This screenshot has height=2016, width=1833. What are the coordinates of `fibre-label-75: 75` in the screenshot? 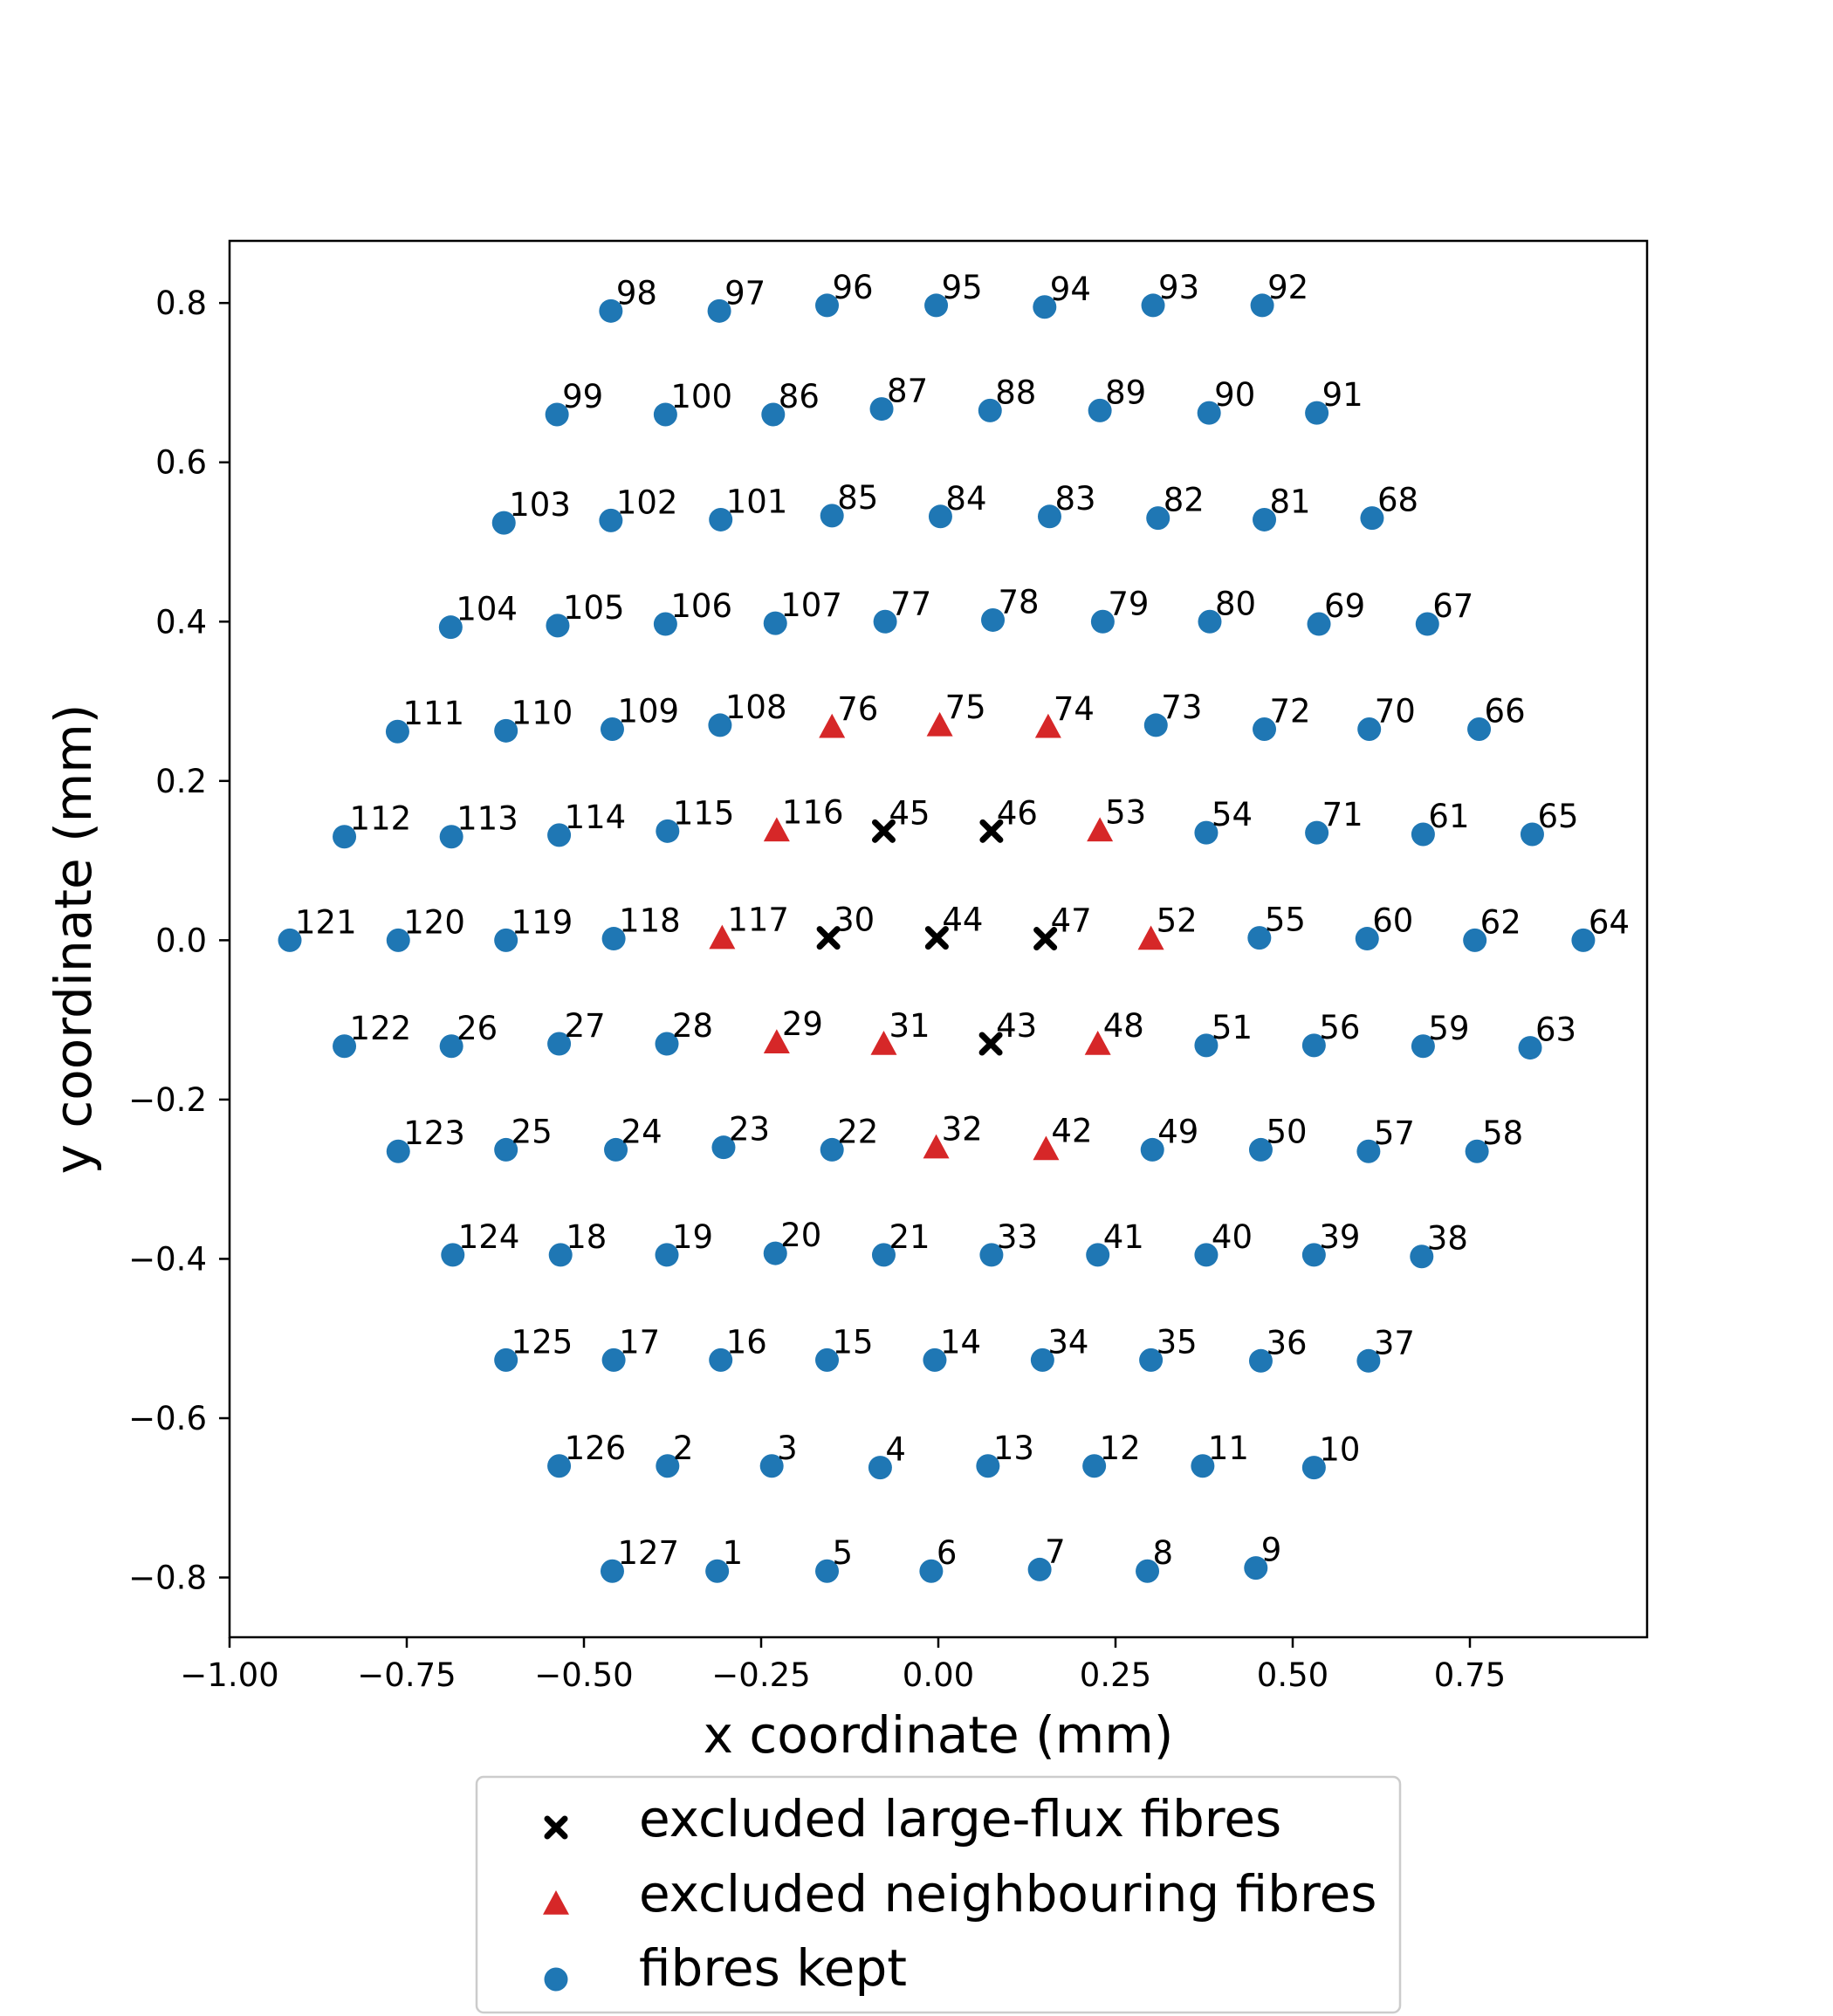 It's located at (965, 707).